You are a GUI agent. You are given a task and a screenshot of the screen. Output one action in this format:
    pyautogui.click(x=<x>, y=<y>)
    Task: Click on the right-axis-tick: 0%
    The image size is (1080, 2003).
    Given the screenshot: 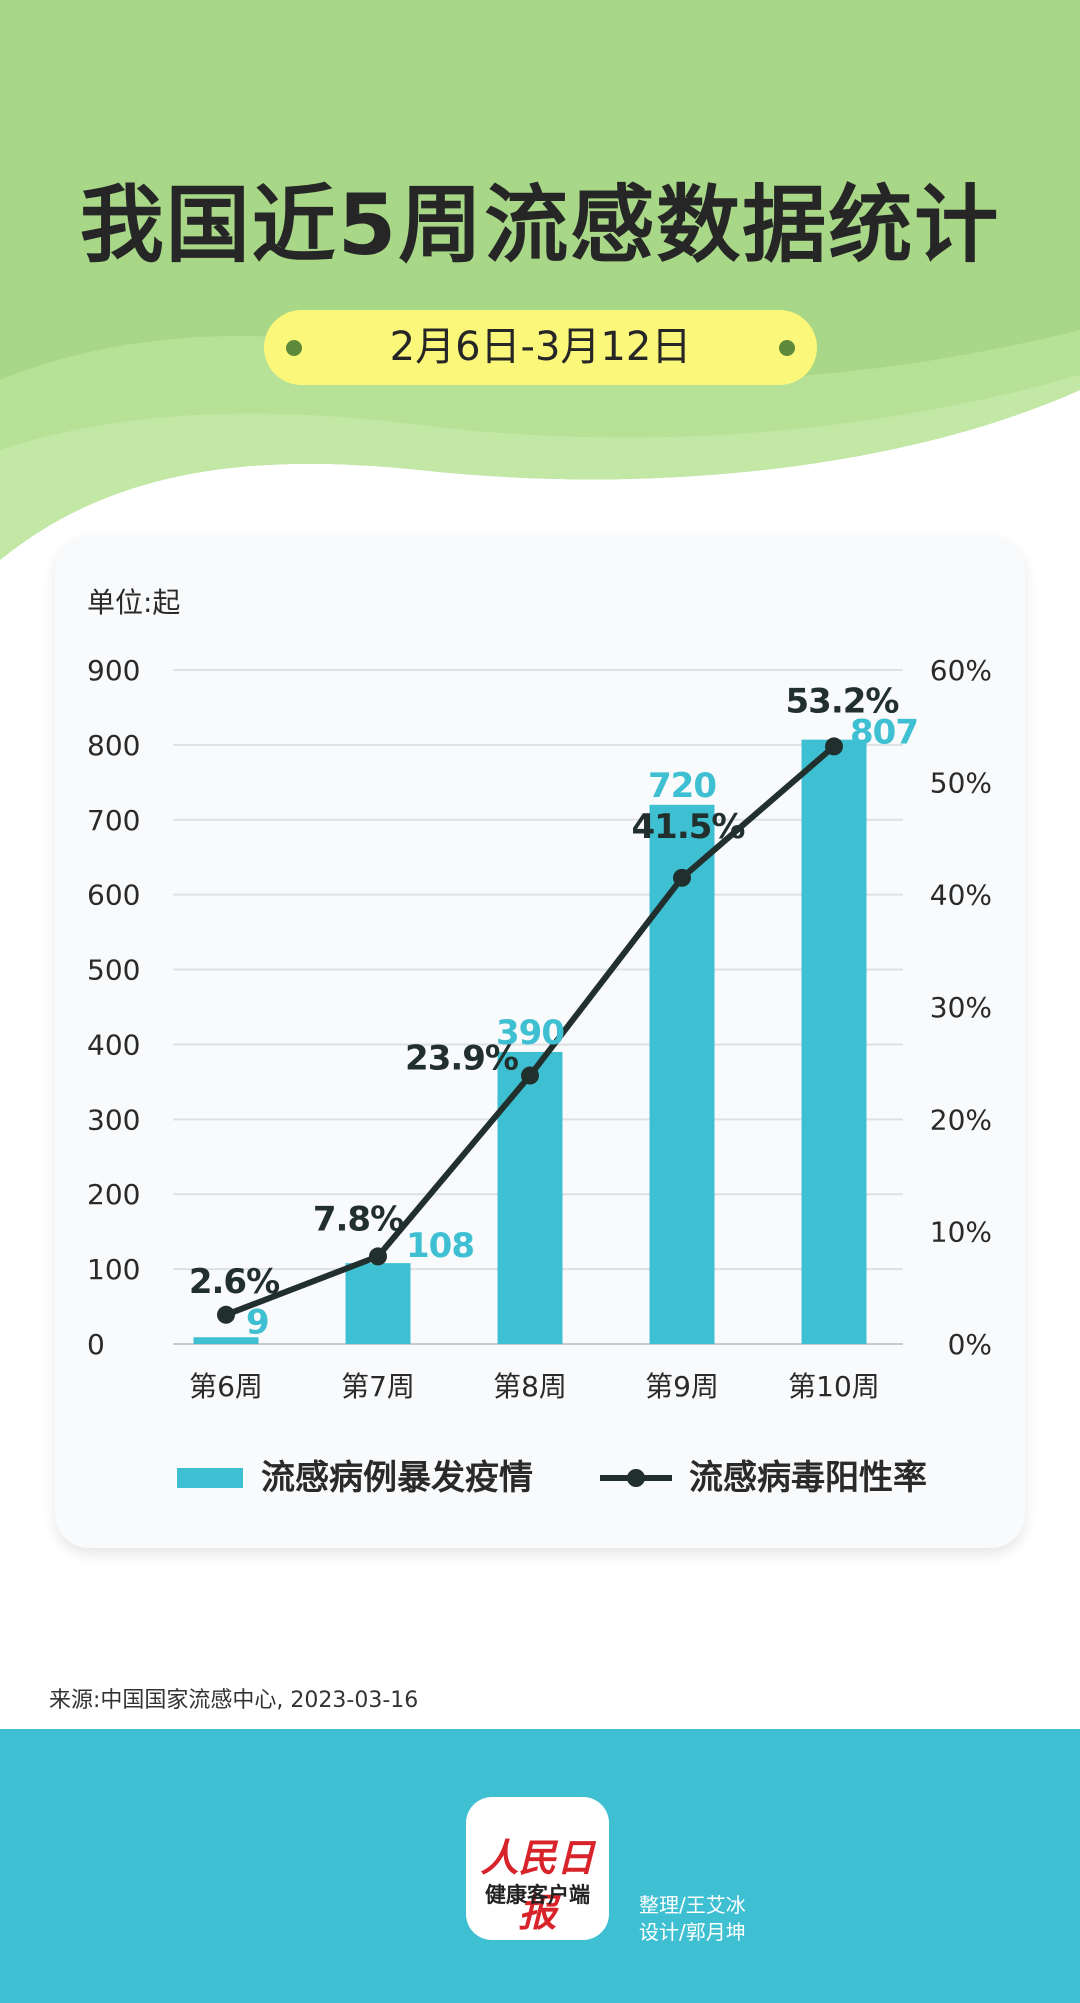 What is the action you would take?
    pyautogui.click(x=970, y=1344)
    